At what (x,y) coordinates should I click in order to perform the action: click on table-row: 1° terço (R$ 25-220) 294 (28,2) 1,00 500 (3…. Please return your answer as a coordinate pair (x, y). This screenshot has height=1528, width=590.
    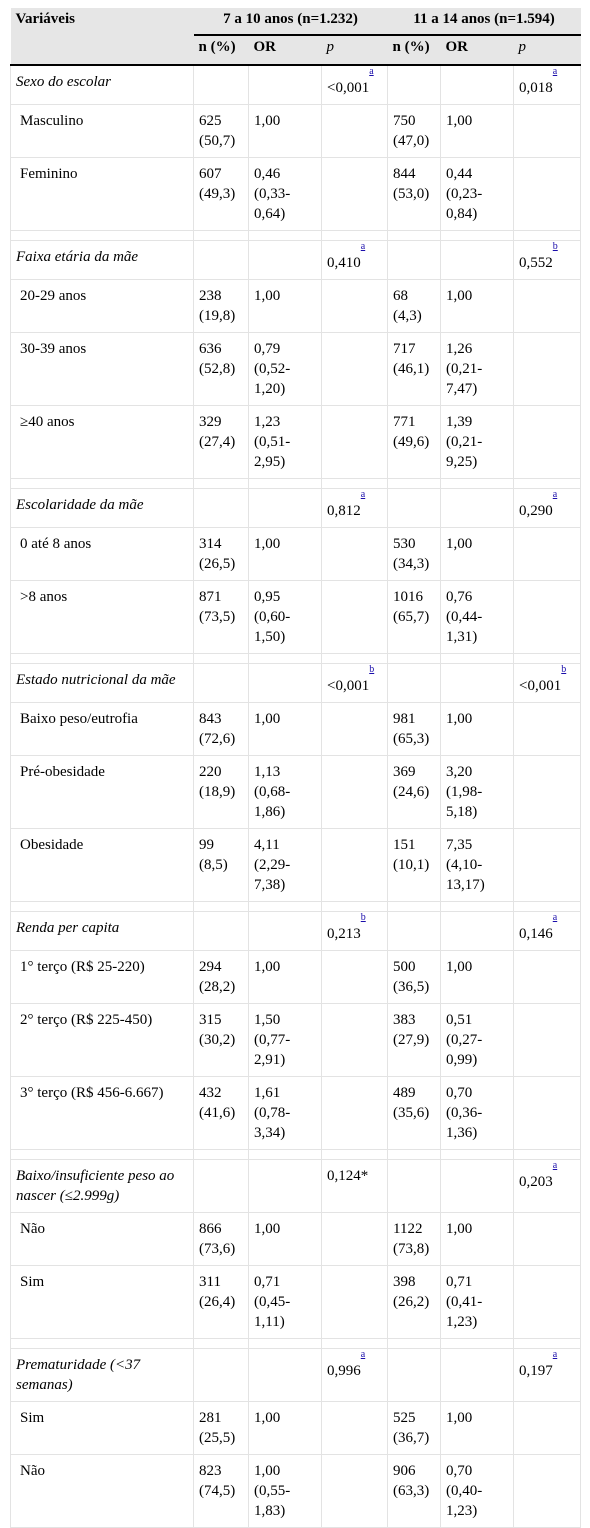
    Looking at the image, I should click on (296, 977).